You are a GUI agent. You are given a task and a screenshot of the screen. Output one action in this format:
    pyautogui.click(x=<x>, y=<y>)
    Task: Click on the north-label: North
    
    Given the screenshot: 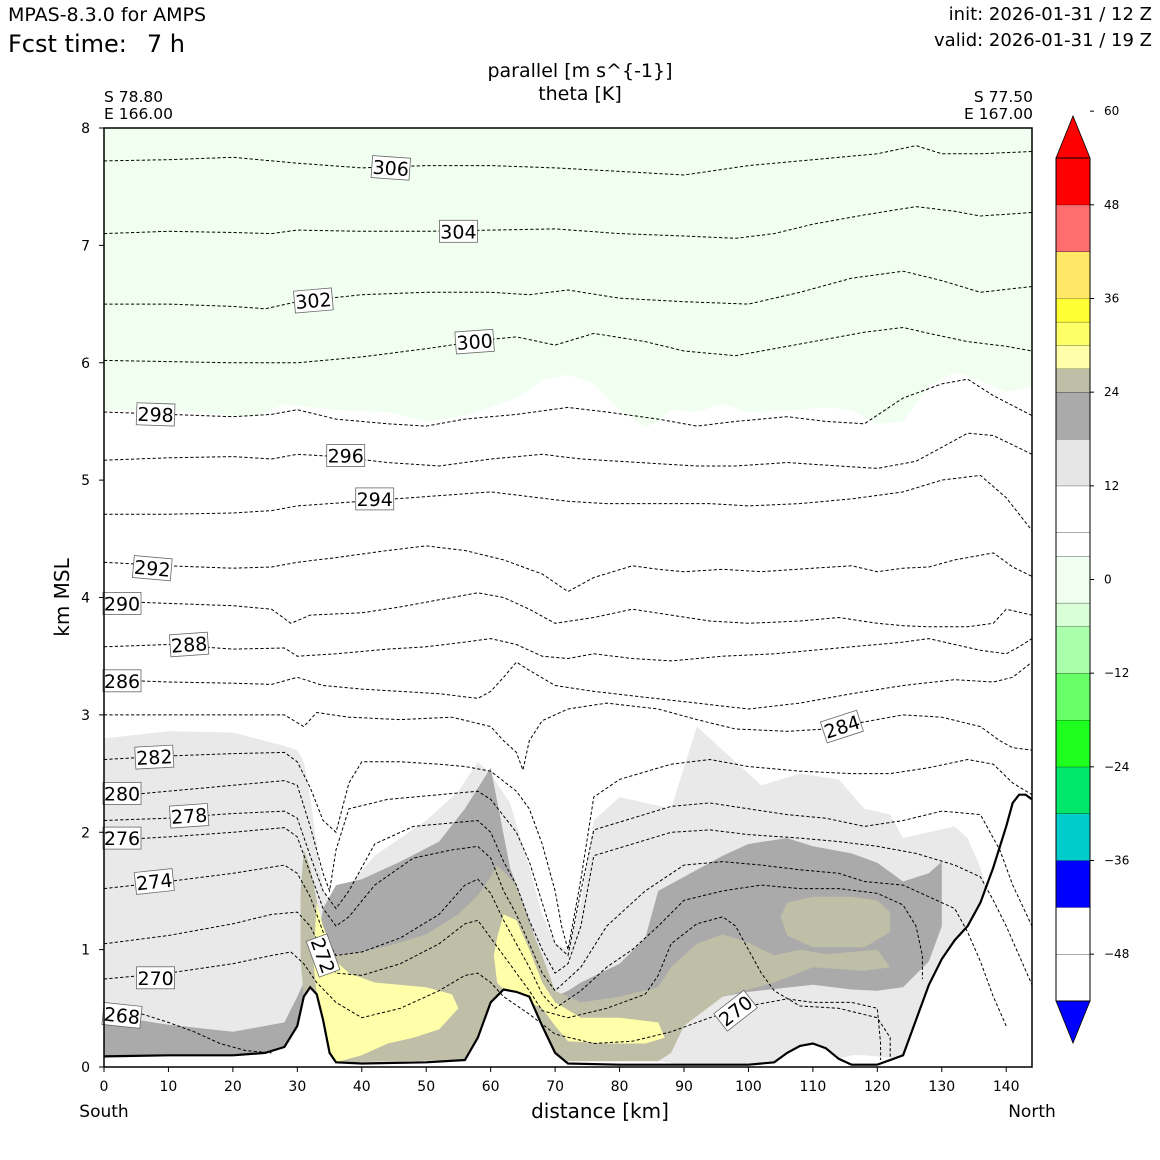 What is the action you would take?
    pyautogui.click(x=1032, y=1112)
    